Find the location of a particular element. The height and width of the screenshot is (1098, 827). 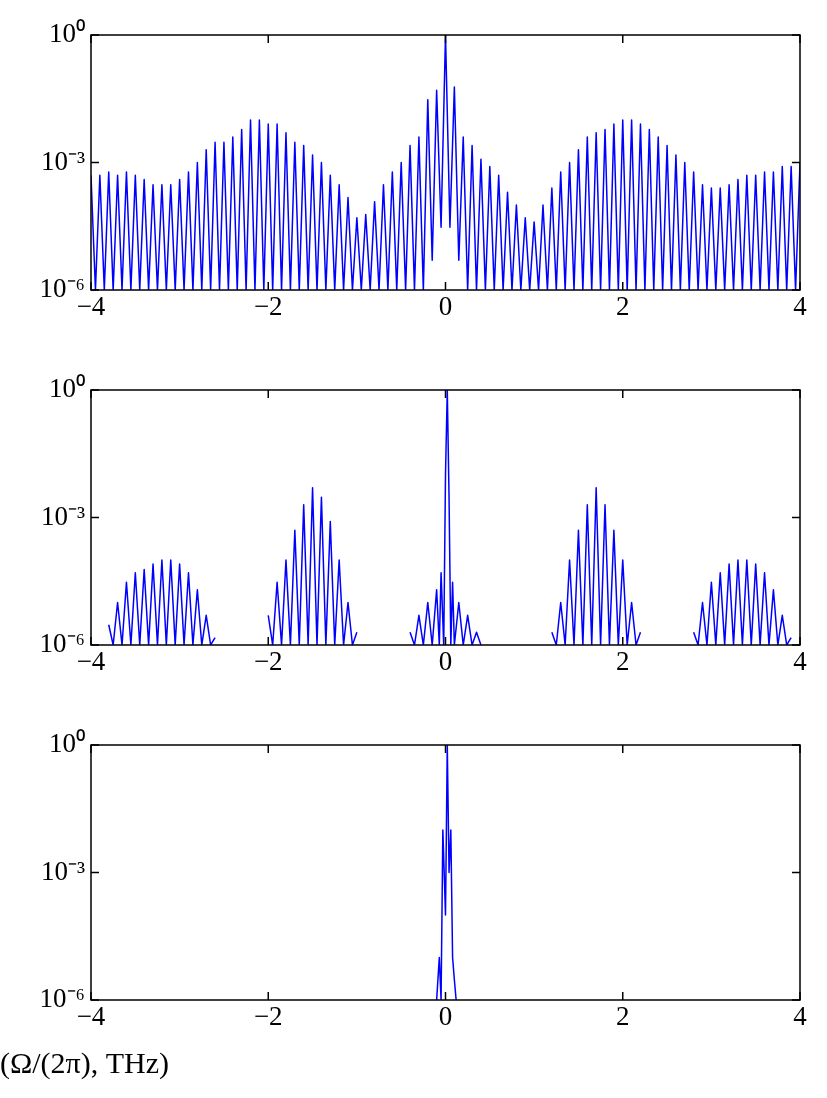

x-axis-title: (Ω/(2π), THz) is located at coordinates (85, 1063).